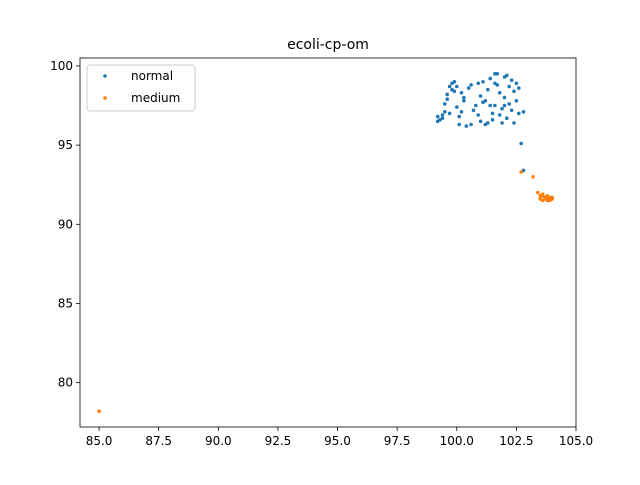 The width and height of the screenshot is (640, 485). I want to click on legend-box, so click(141, 88).